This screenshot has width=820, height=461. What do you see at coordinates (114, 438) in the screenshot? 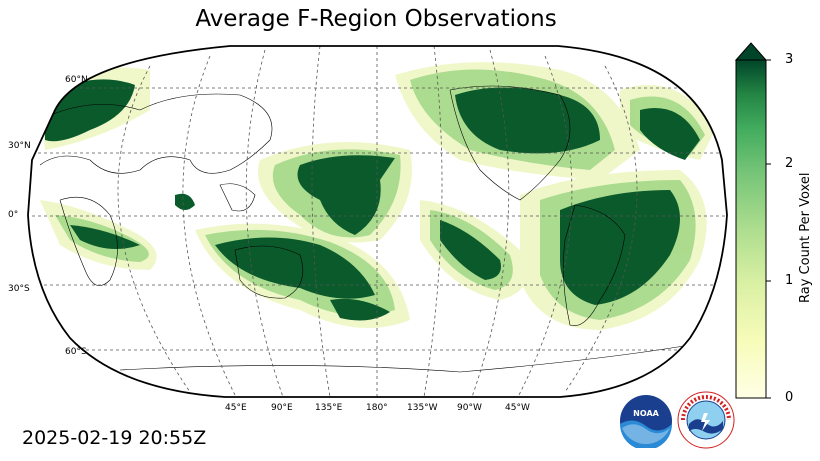
I see `timestamp: 2025-02-19 20:55Z` at bounding box center [114, 438].